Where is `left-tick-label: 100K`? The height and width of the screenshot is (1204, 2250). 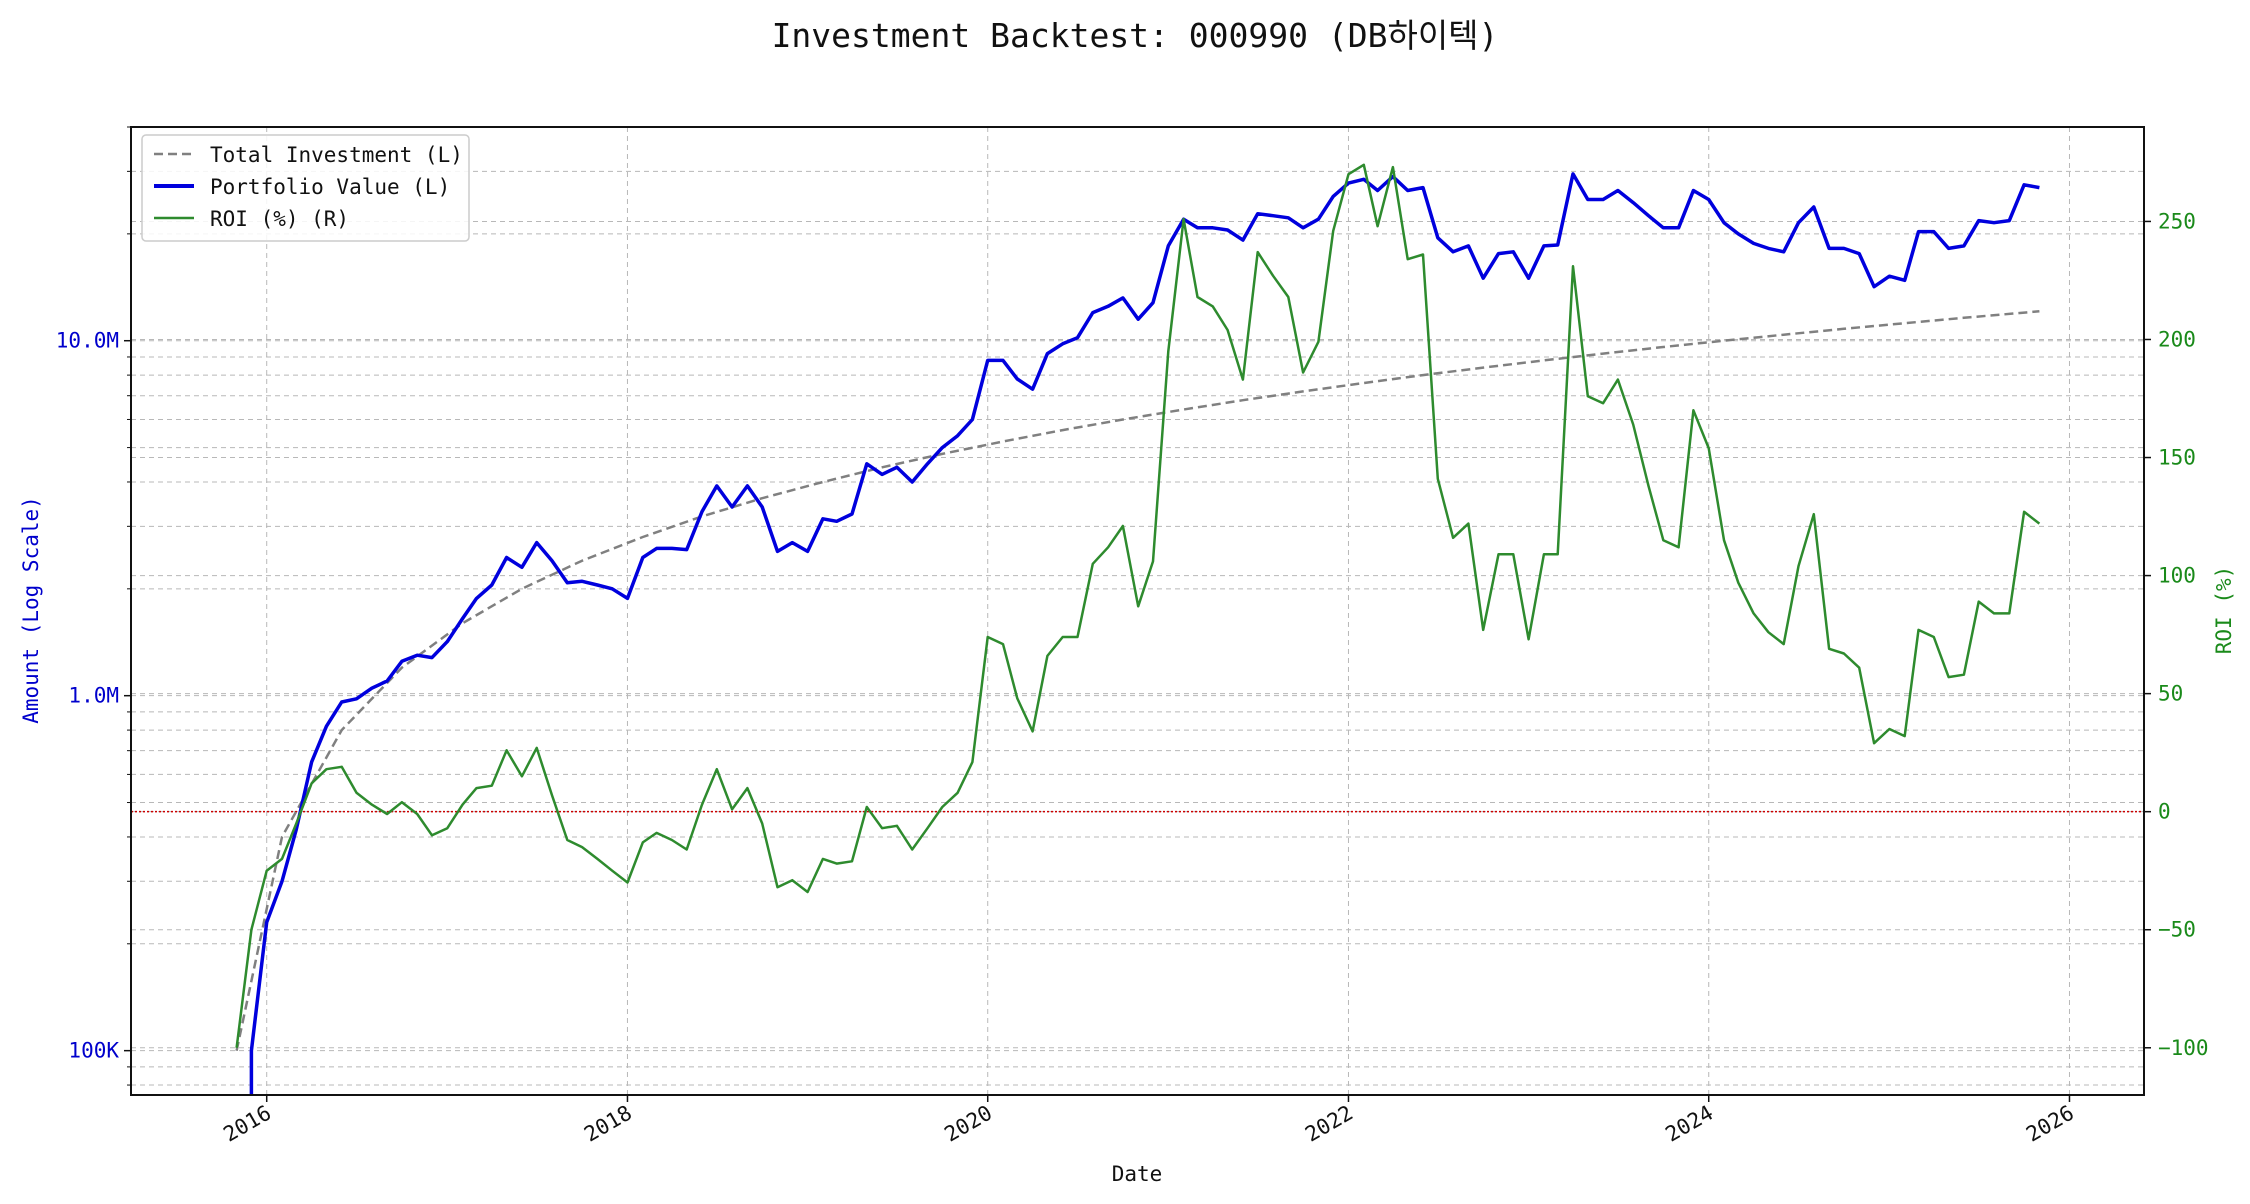 left-tick-label: 100K is located at coordinates (93, 1051).